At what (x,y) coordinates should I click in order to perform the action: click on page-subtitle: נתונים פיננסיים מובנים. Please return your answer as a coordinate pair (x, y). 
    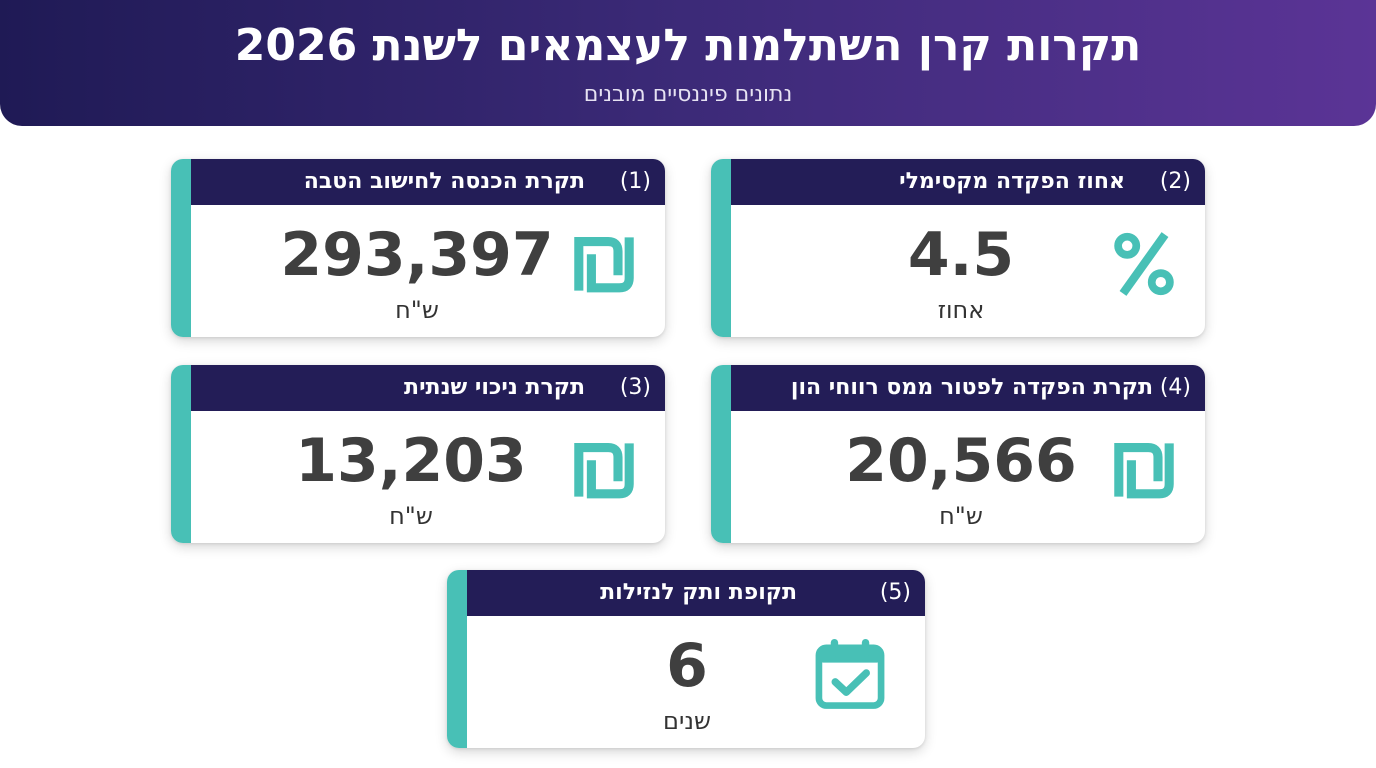
    Looking at the image, I should click on (688, 94).